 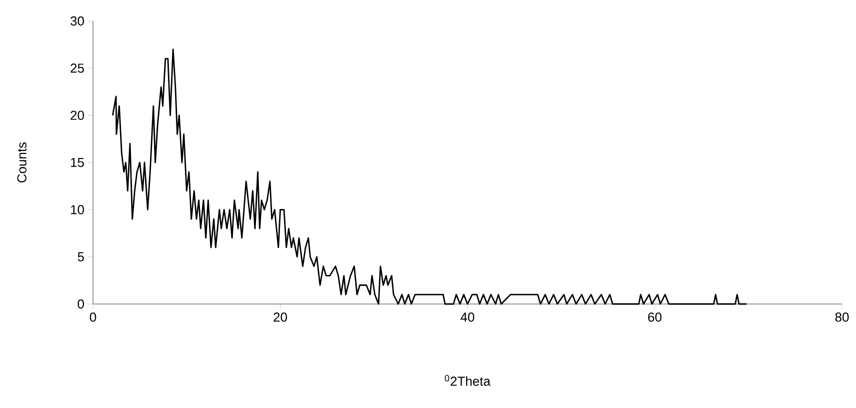 What do you see at coordinates (467, 380) in the screenshot?
I see `x-axis-title: $^{0}$2Theta` at bounding box center [467, 380].